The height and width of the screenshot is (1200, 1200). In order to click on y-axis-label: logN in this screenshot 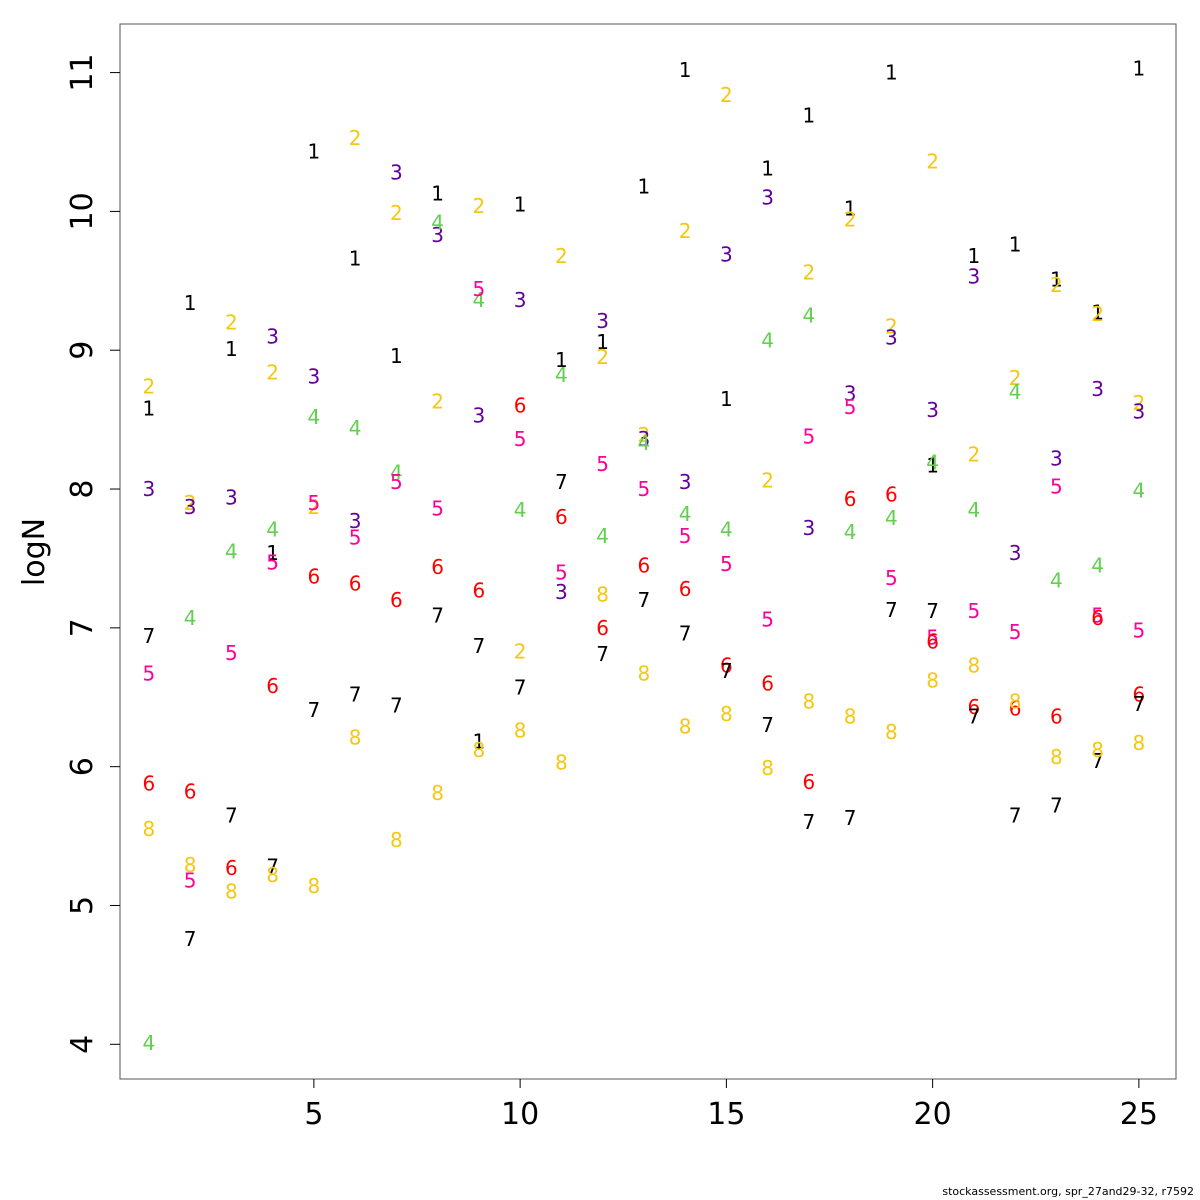, I will do `click(34, 552)`.